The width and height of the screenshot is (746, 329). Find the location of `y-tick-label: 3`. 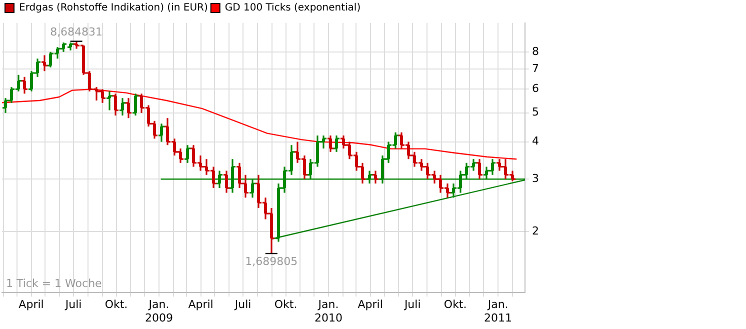

y-tick-label: 3 is located at coordinates (535, 178).